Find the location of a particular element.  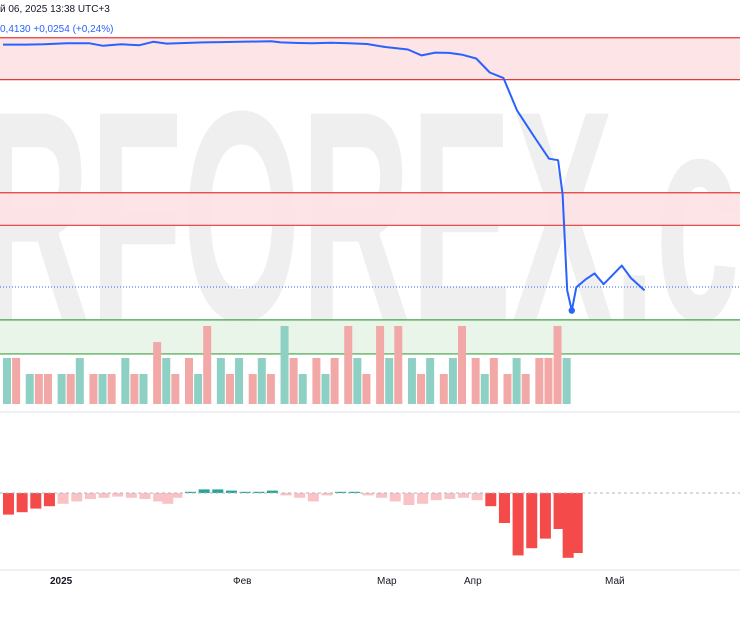

resistance-zone is located at coordinates (370, 209).